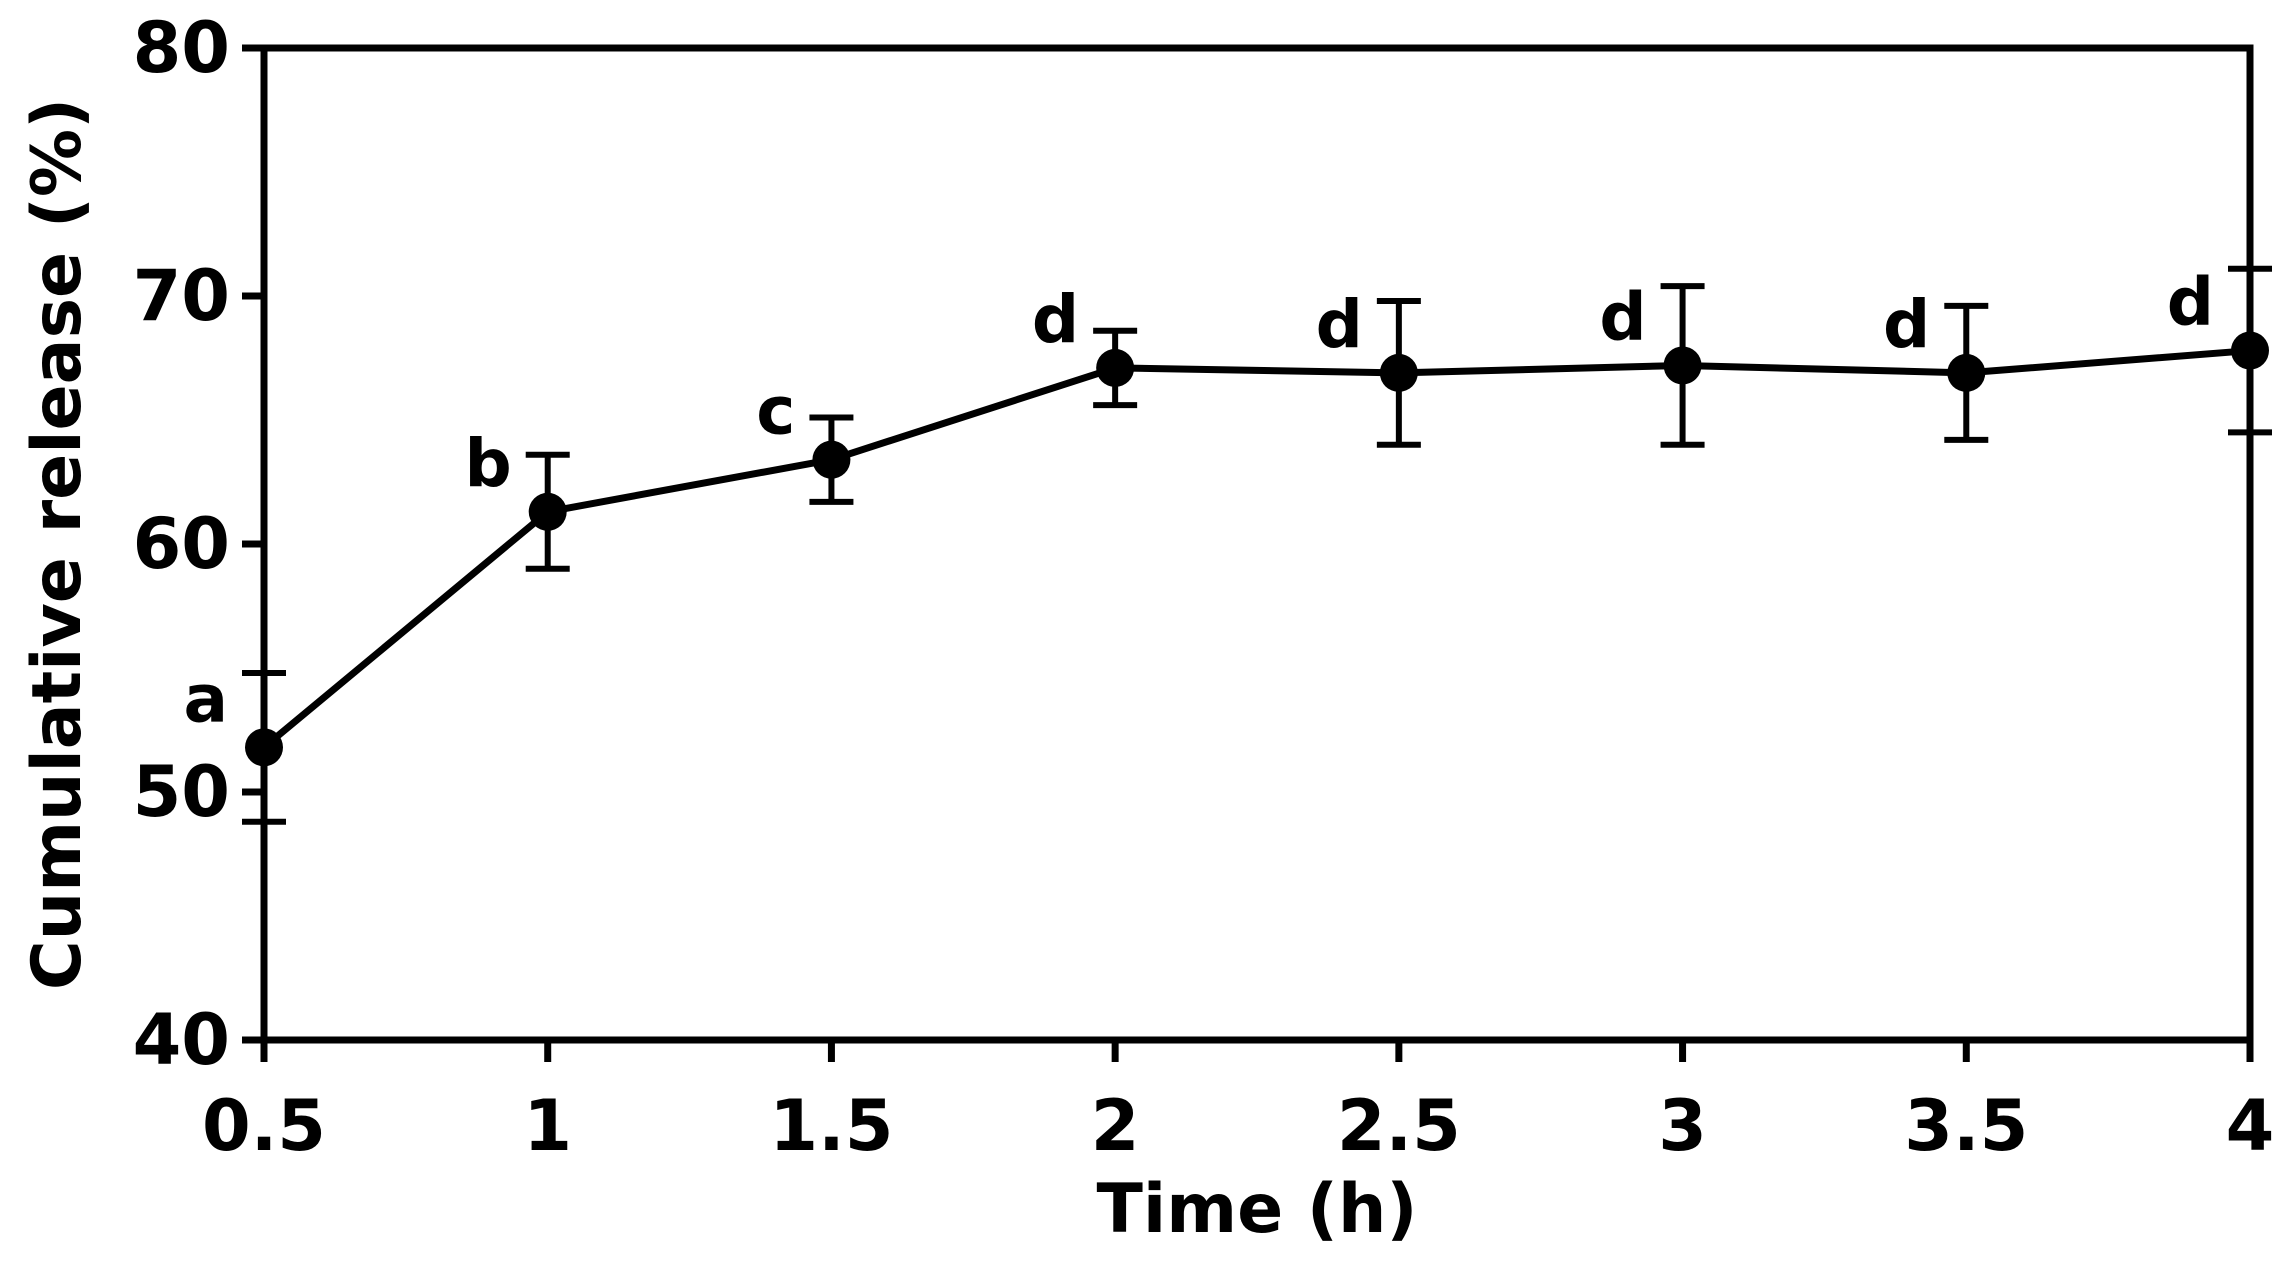  What do you see at coordinates (831, 1126) in the screenshot?
I see `x-tick-label: 1.5` at bounding box center [831, 1126].